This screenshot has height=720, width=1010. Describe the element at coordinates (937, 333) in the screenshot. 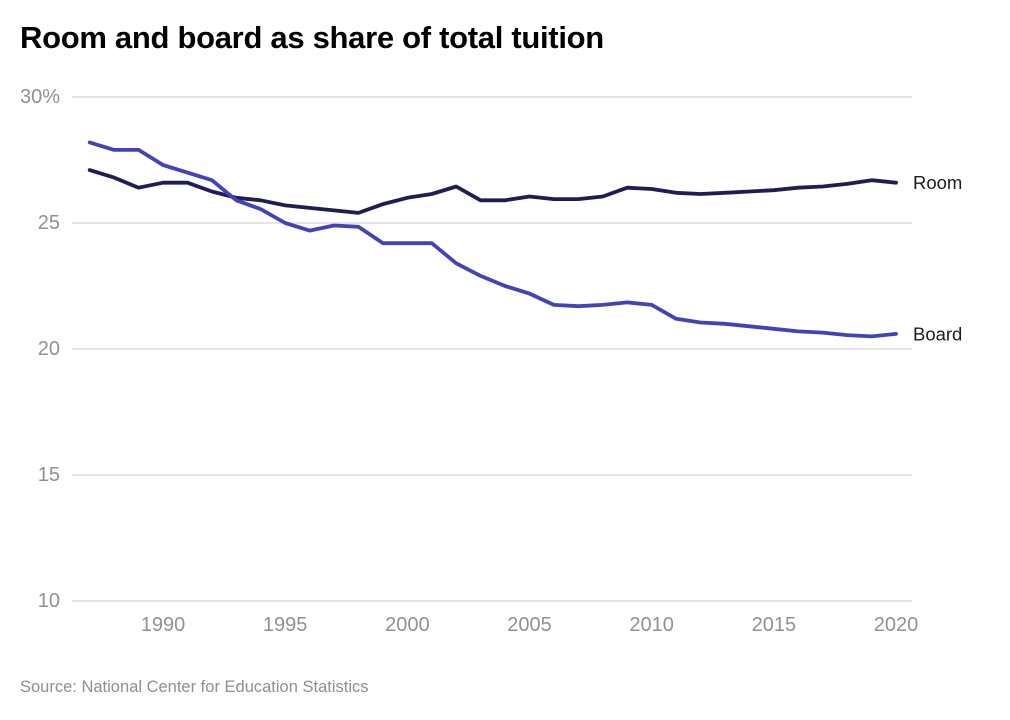

I see `board-line-label: Board` at that location.